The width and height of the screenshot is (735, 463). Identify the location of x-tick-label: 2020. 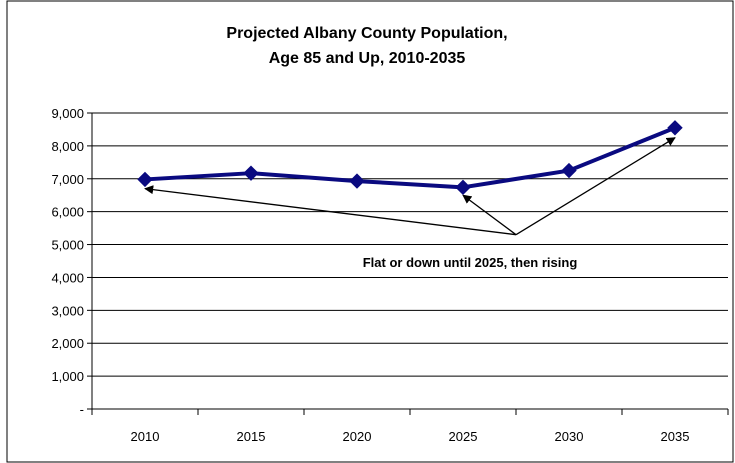
(357, 436).